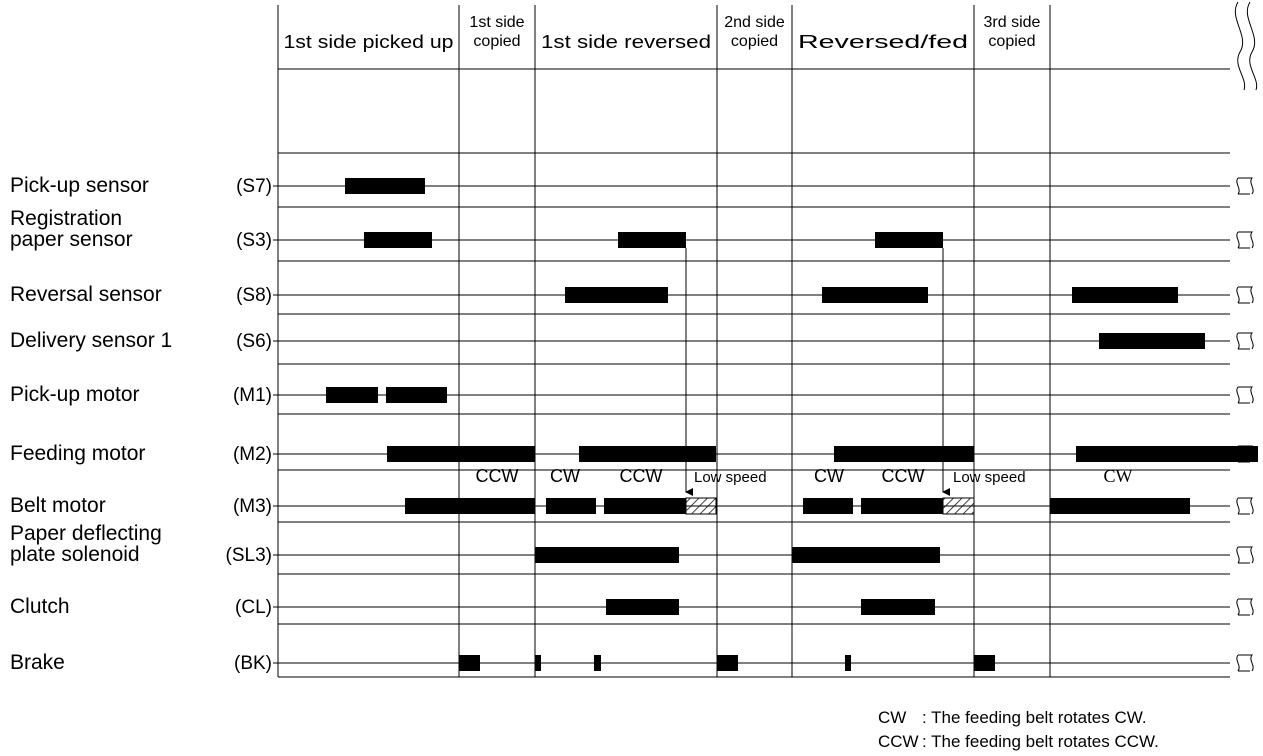  Describe the element at coordinates (86, 294) in the screenshot. I see `signal-name: Reversal sensor` at that location.